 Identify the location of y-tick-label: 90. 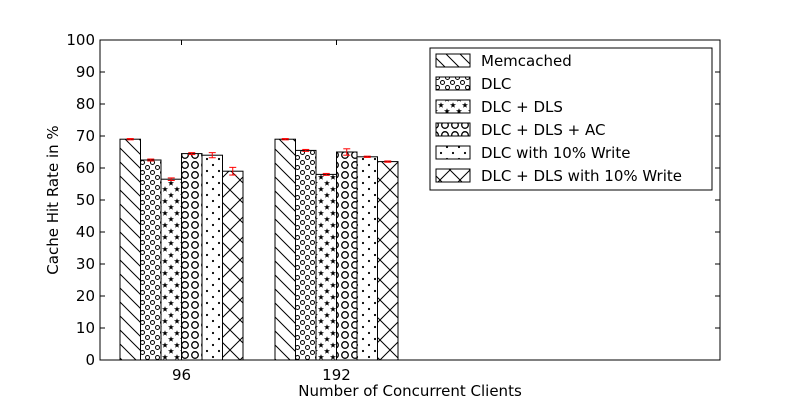
(85, 72).